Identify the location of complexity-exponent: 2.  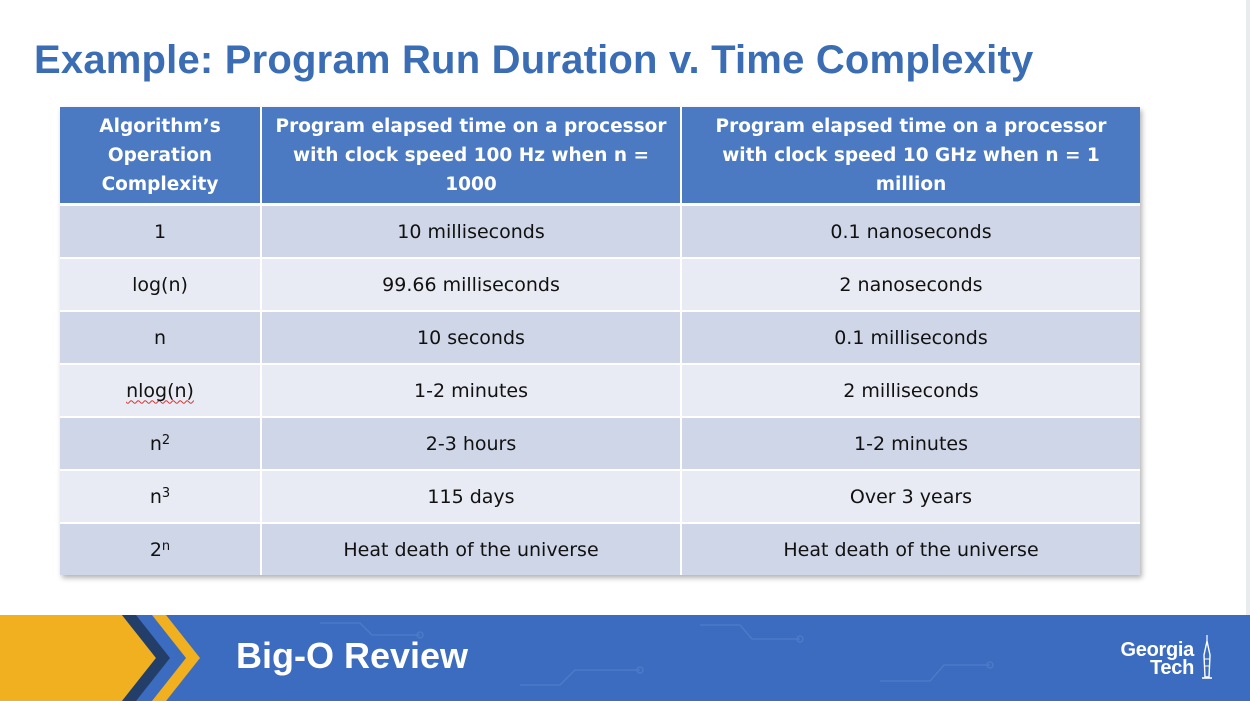
(166, 440).